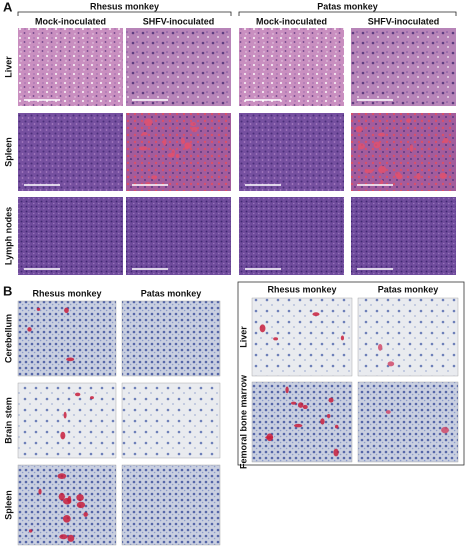 Image resolution: width=469 pixels, height=550 pixels. I want to click on panel-label: B, so click(7, 290).